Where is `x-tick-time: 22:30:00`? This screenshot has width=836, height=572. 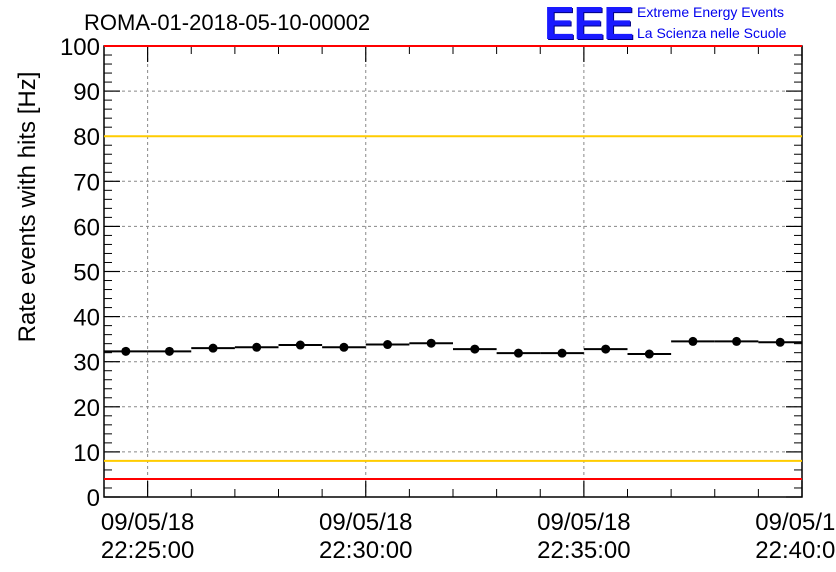 x-tick-time: 22:30:00 is located at coordinates (365, 550).